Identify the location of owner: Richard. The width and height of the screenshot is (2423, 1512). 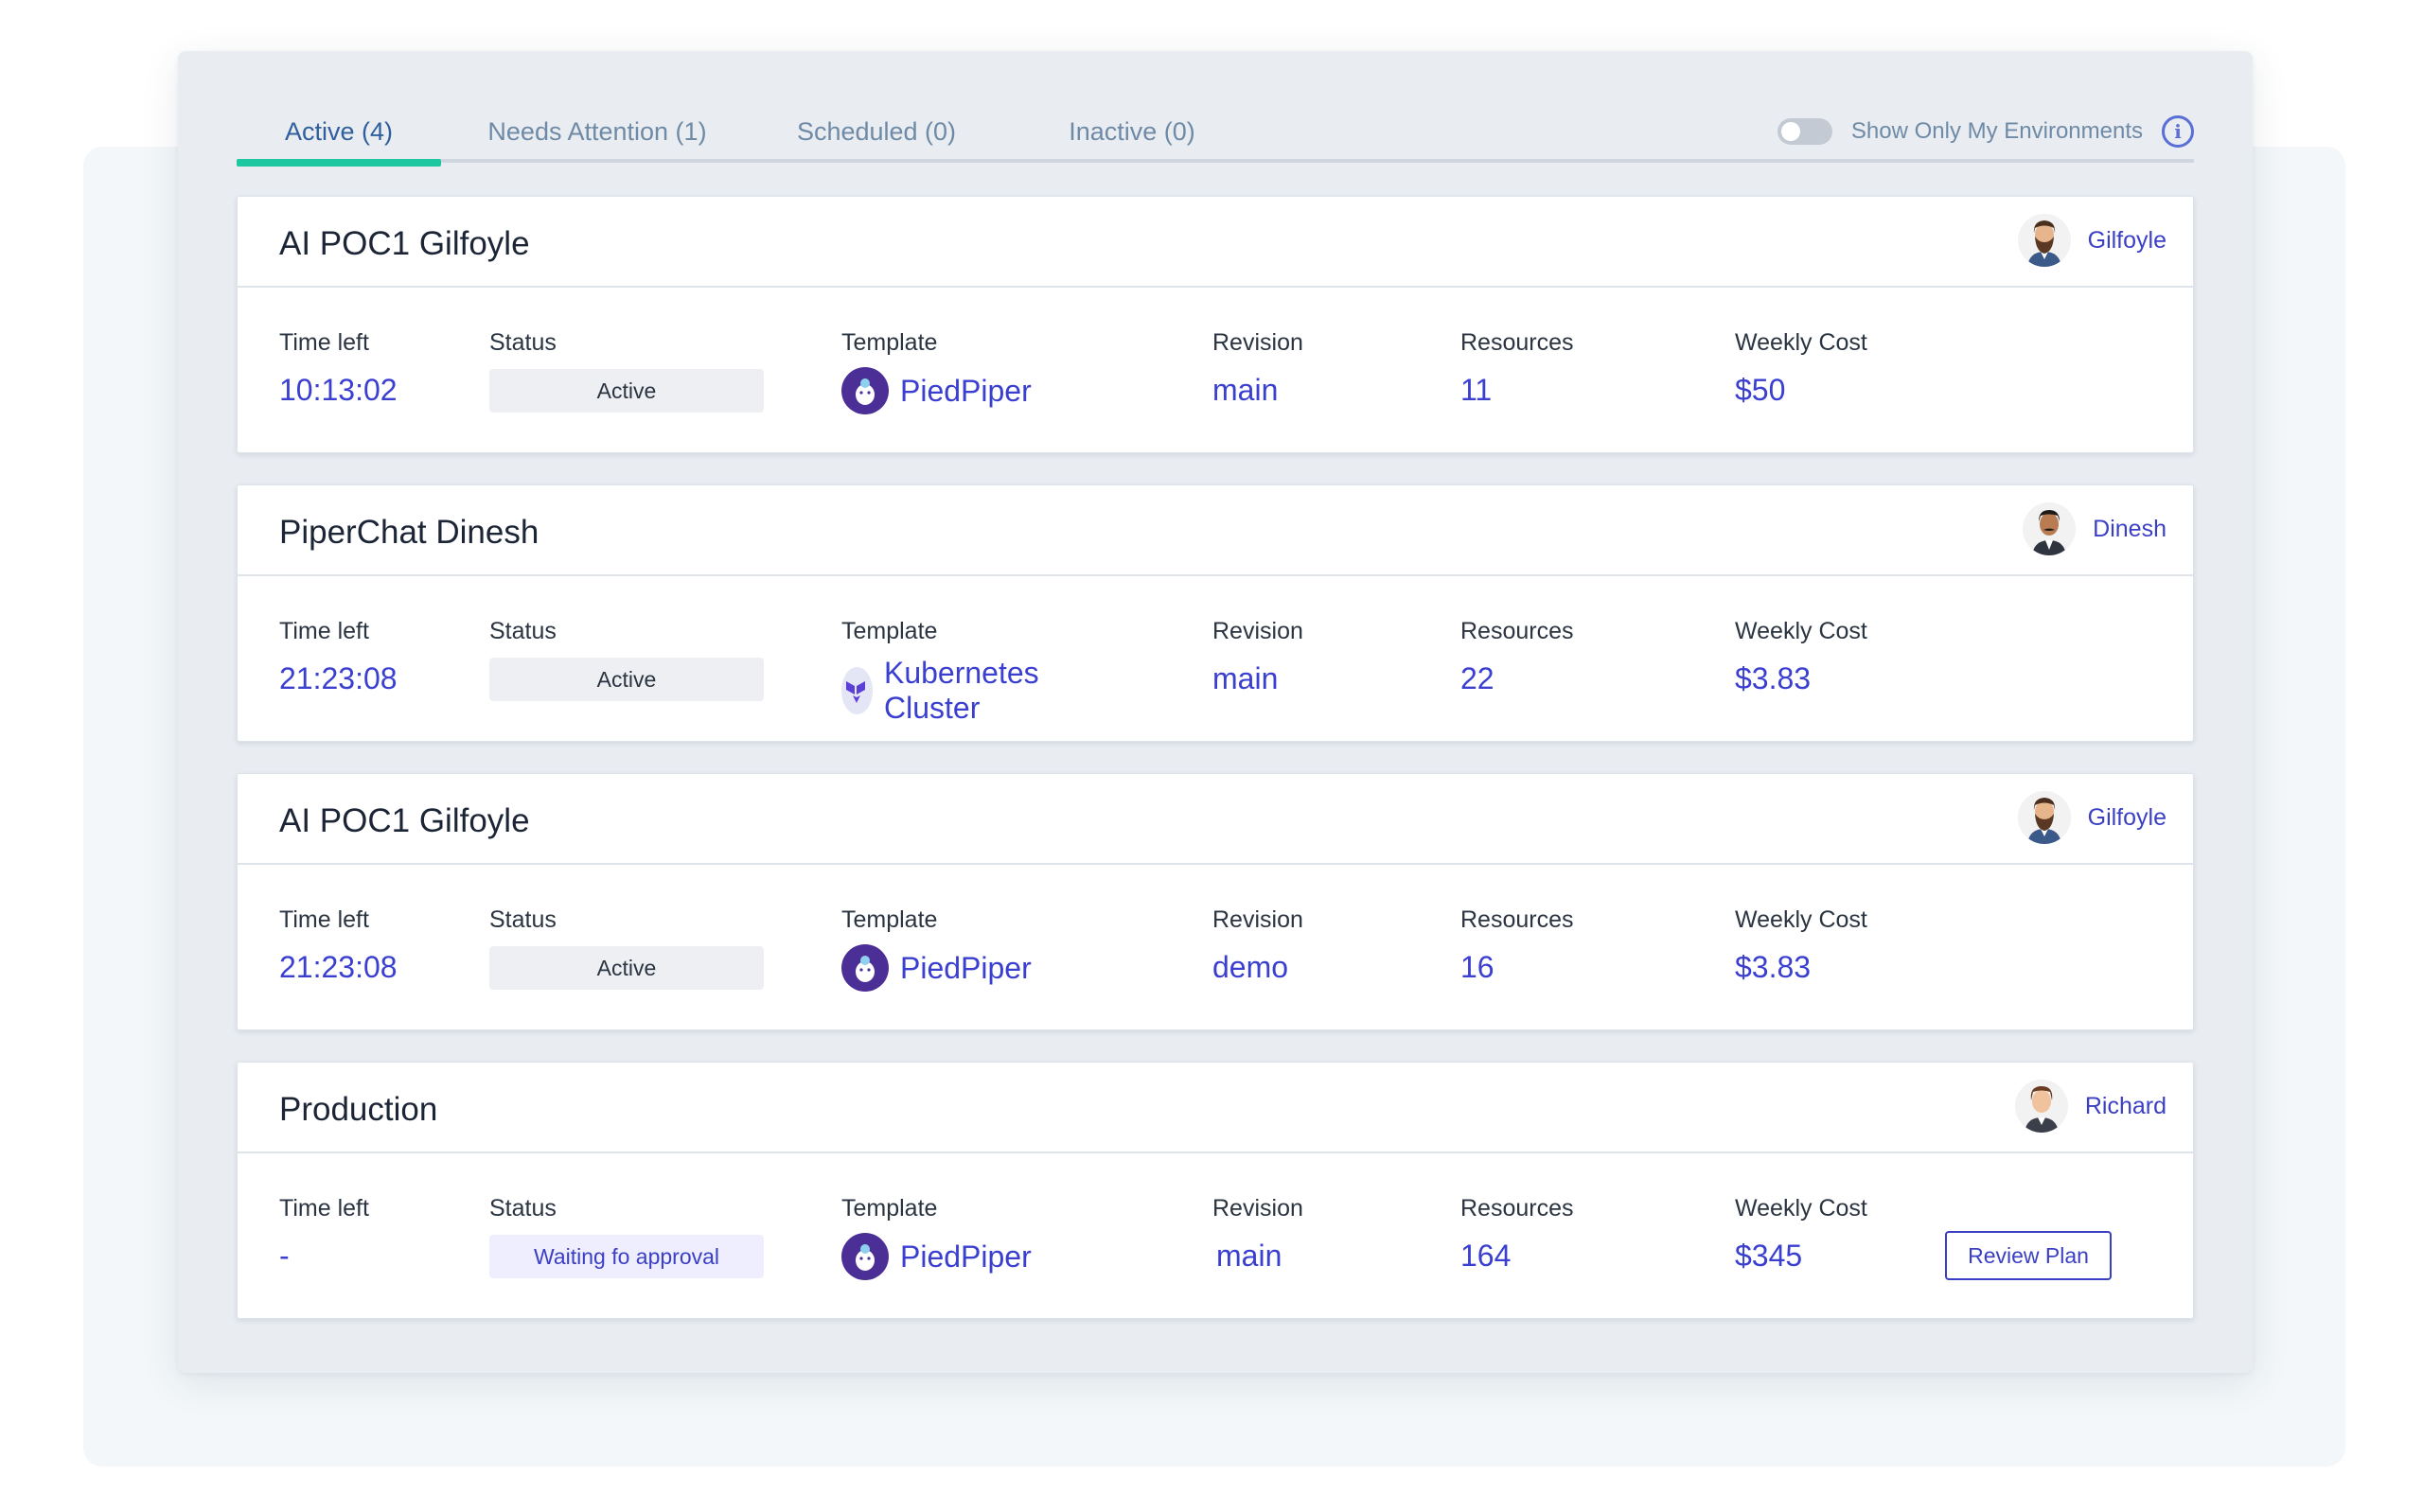
(2090, 1106).